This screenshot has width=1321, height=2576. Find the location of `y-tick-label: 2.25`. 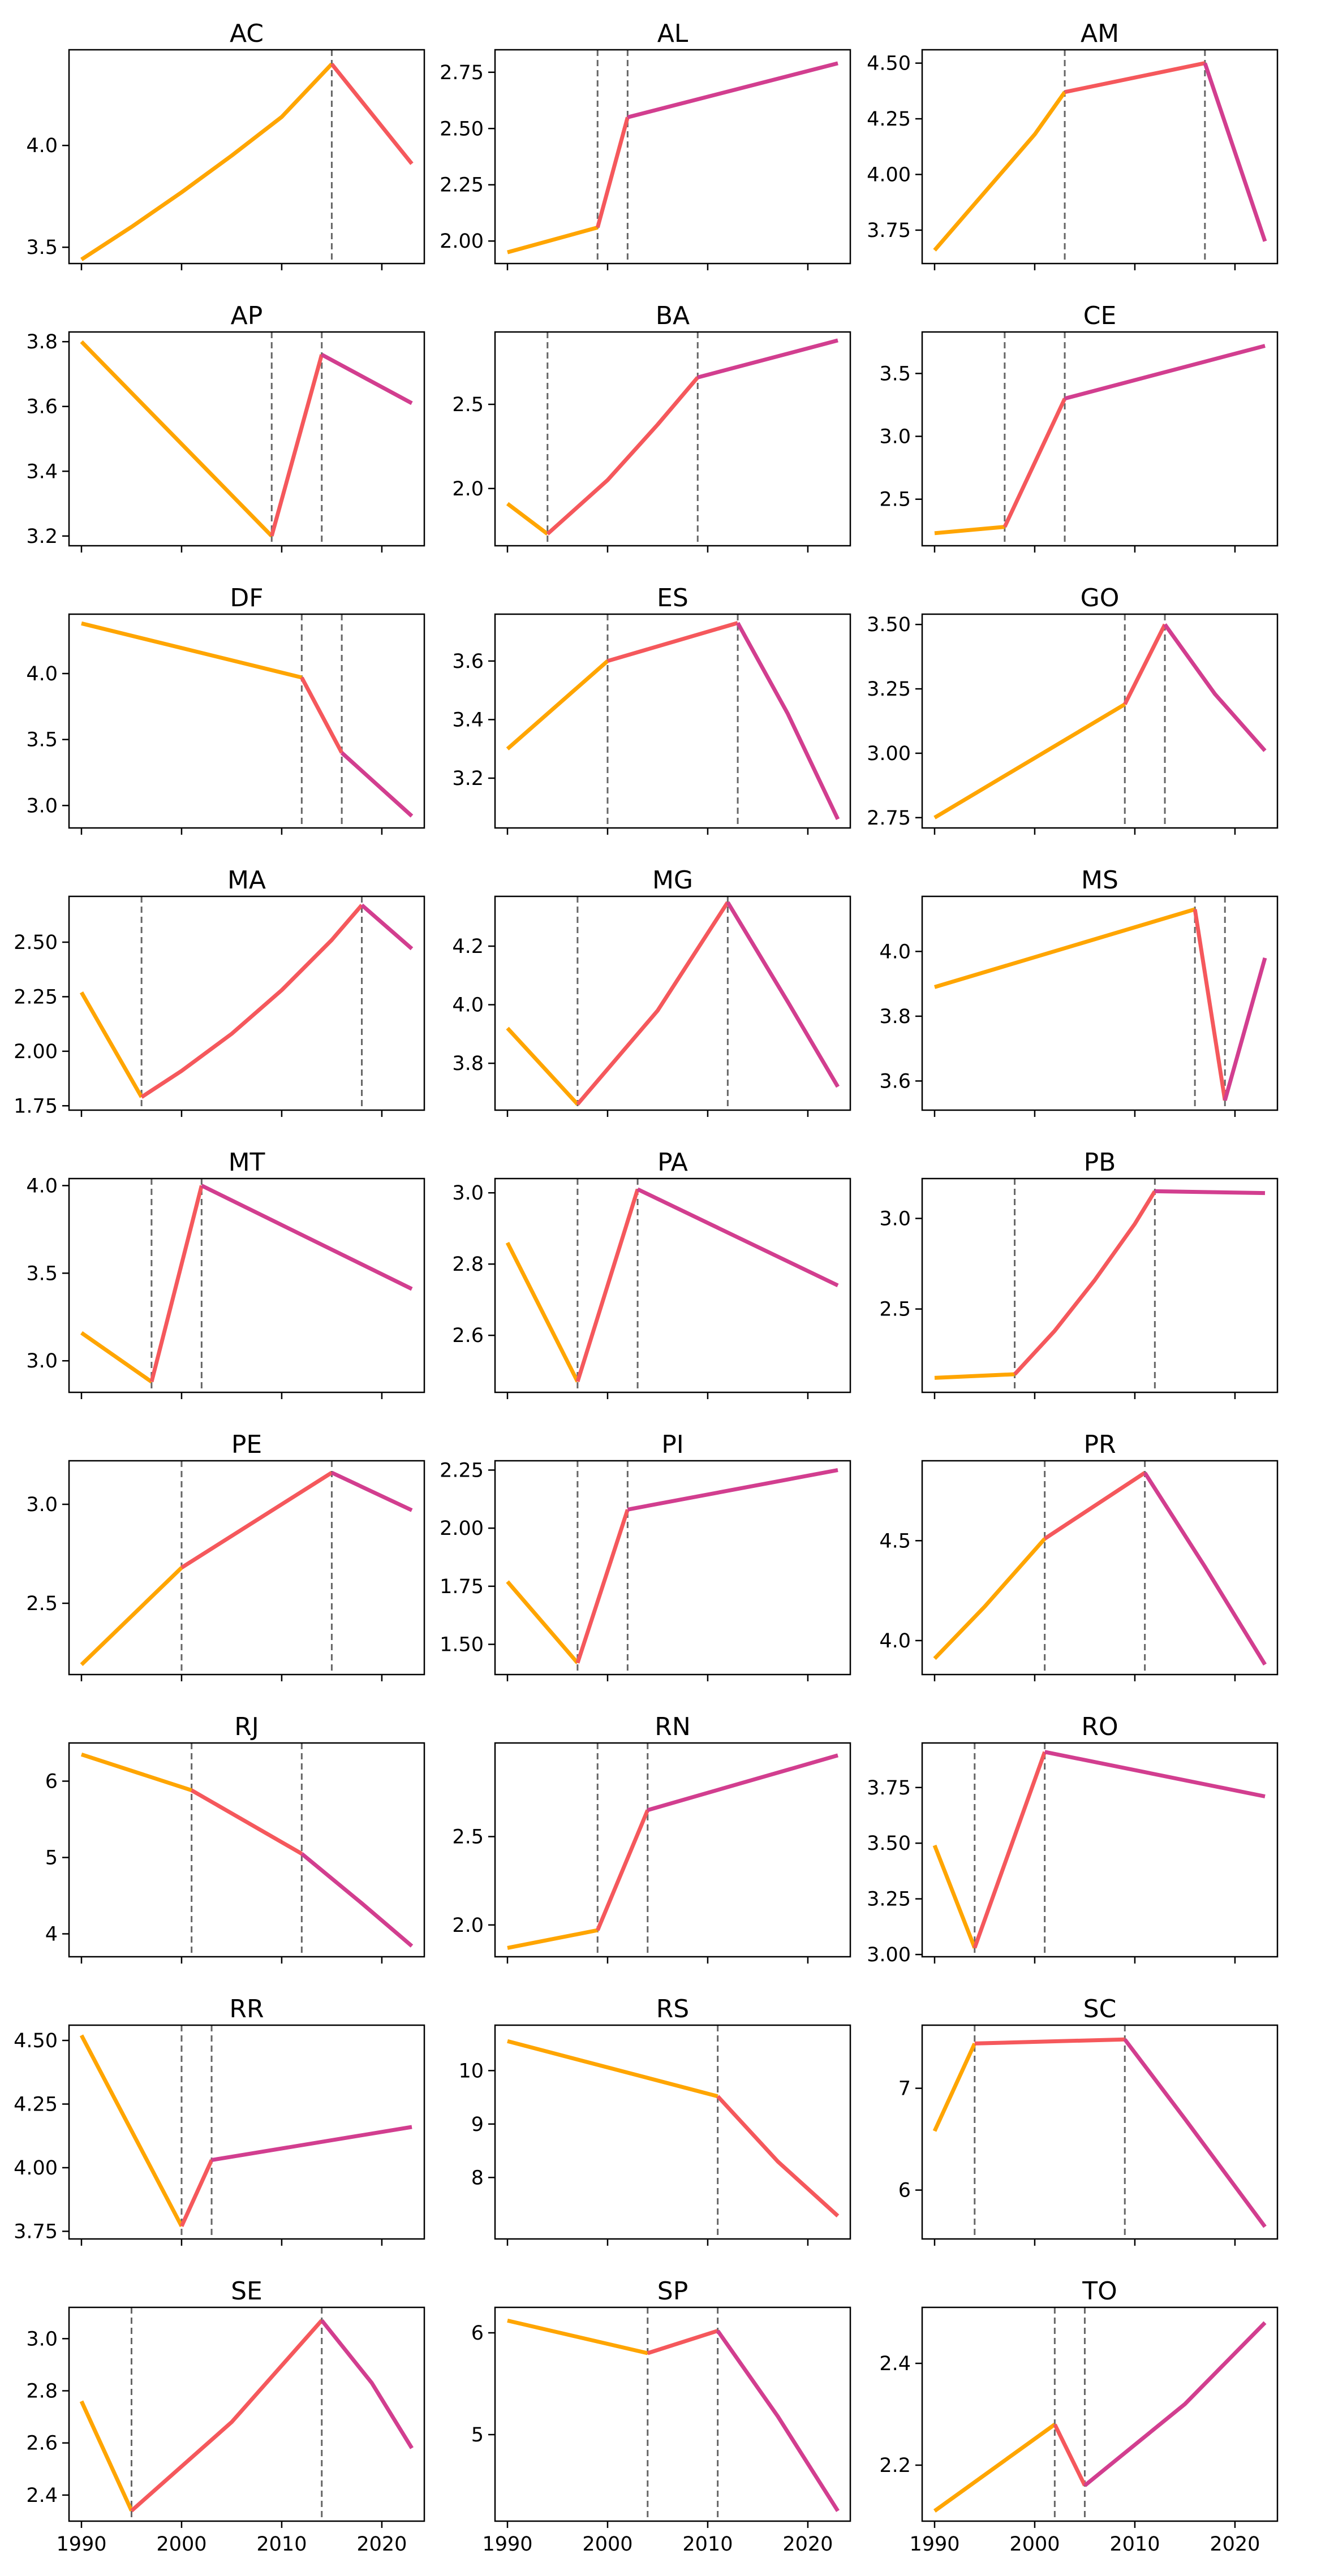

y-tick-label: 2.25 is located at coordinates (462, 186).